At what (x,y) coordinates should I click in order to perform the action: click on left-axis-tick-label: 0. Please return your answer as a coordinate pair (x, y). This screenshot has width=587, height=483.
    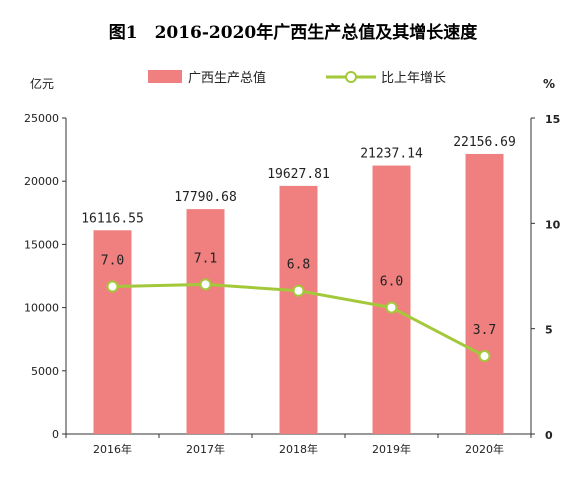
    Looking at the image, I should click on (55, 434).